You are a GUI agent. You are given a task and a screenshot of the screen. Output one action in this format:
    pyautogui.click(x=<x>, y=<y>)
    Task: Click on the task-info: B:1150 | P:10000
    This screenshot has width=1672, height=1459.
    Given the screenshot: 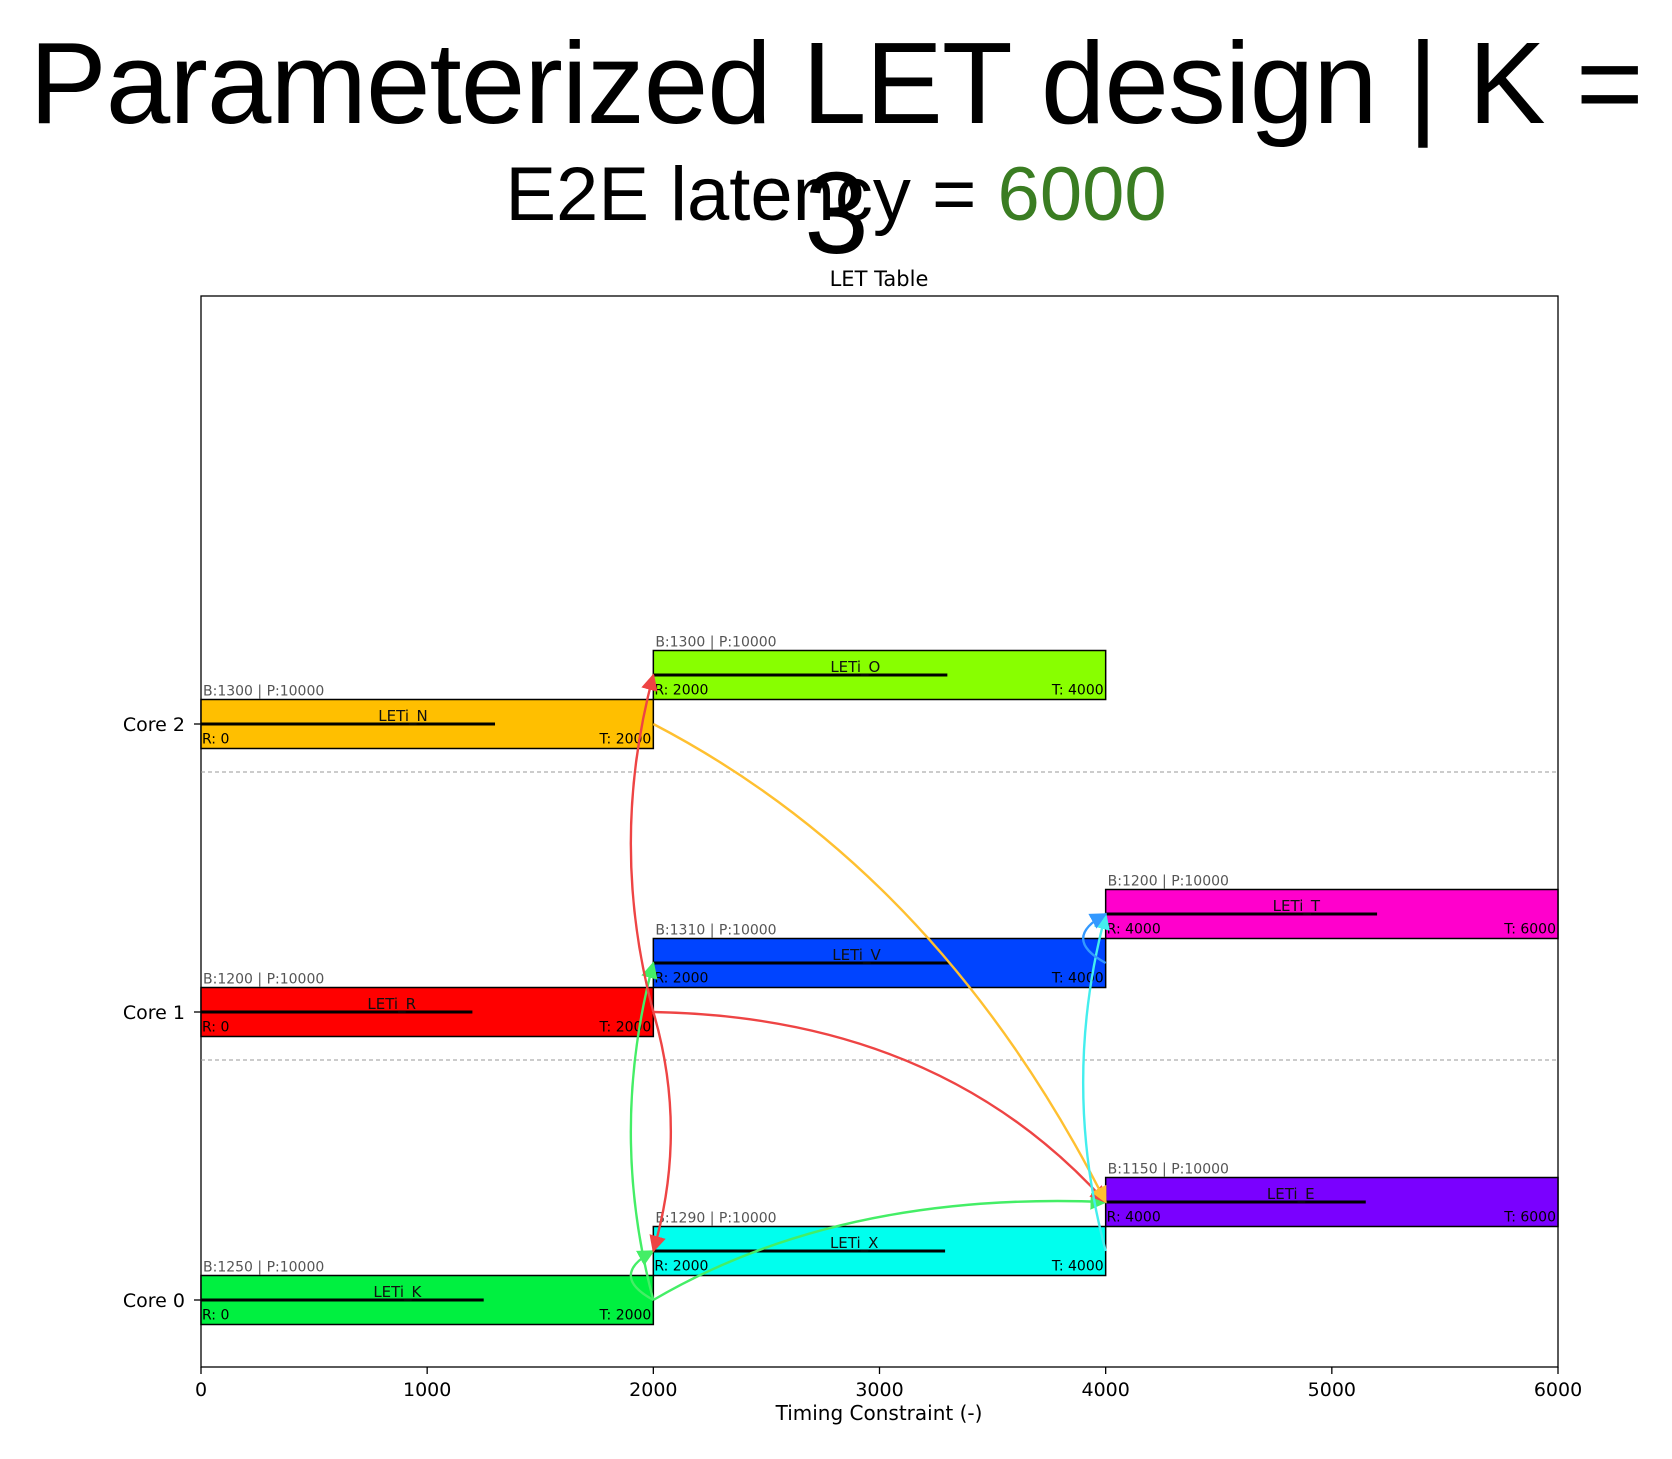 What is the action you would take?
    pyautogui.click(x=1168, y=1170)
    